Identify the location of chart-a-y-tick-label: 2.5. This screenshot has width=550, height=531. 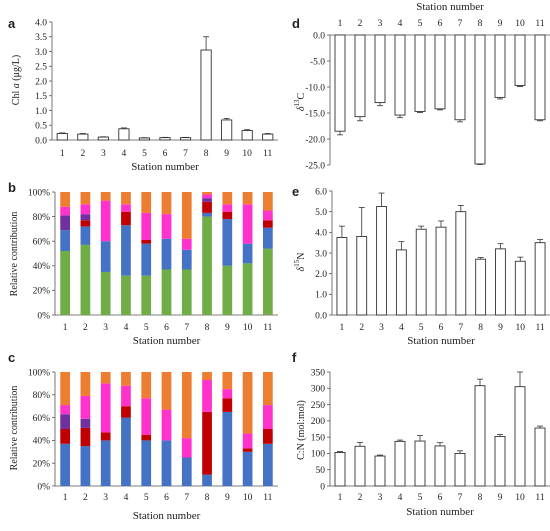
(41, 68).